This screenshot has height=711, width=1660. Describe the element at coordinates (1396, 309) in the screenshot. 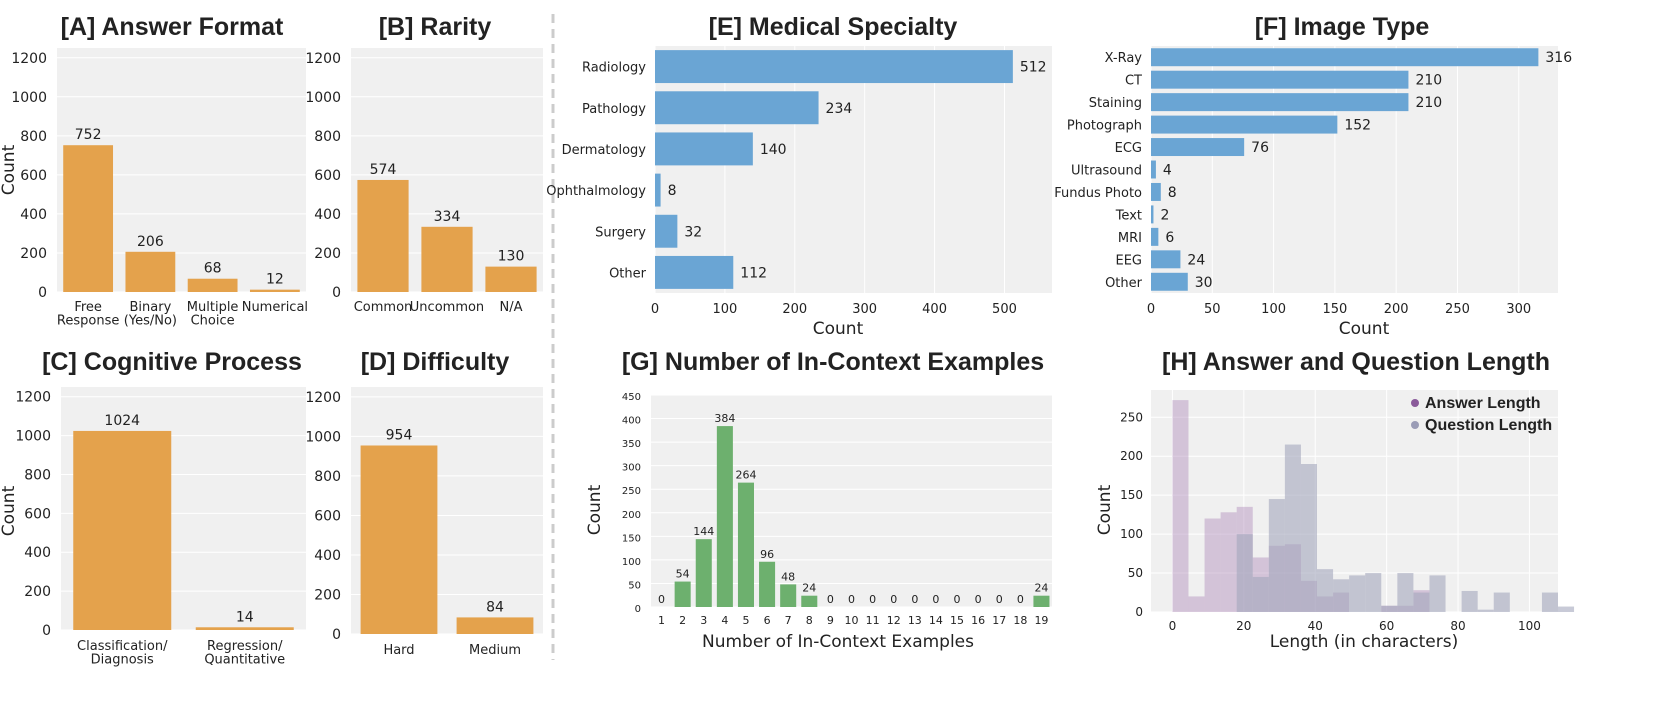

I see `x-tick-label: 200` at that location.